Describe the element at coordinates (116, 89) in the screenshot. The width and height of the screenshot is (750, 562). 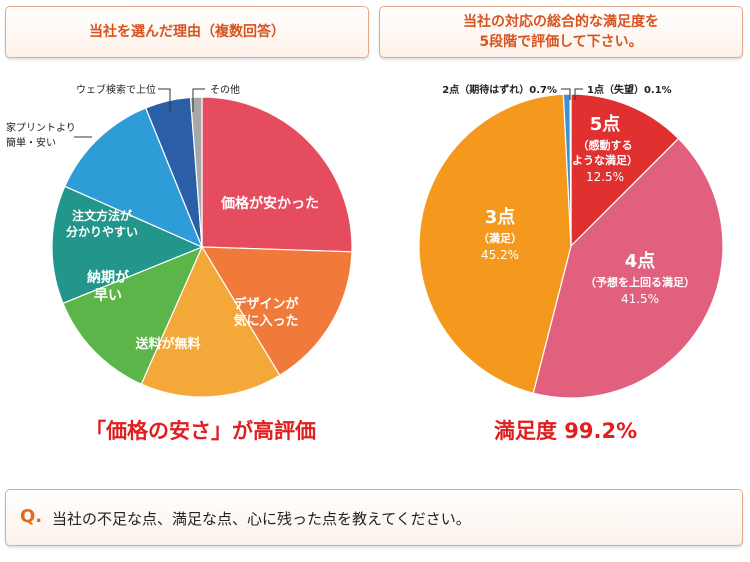
I see `pie0-label-6: ウェブ検索で上位` at that location.